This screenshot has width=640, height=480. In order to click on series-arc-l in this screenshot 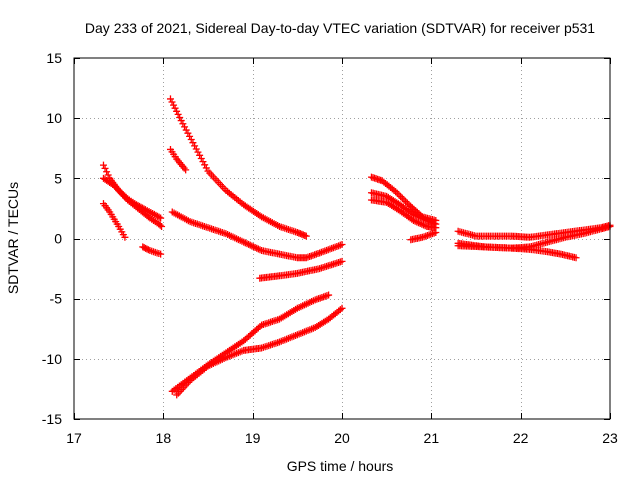, I will do `click(403, 208)`.